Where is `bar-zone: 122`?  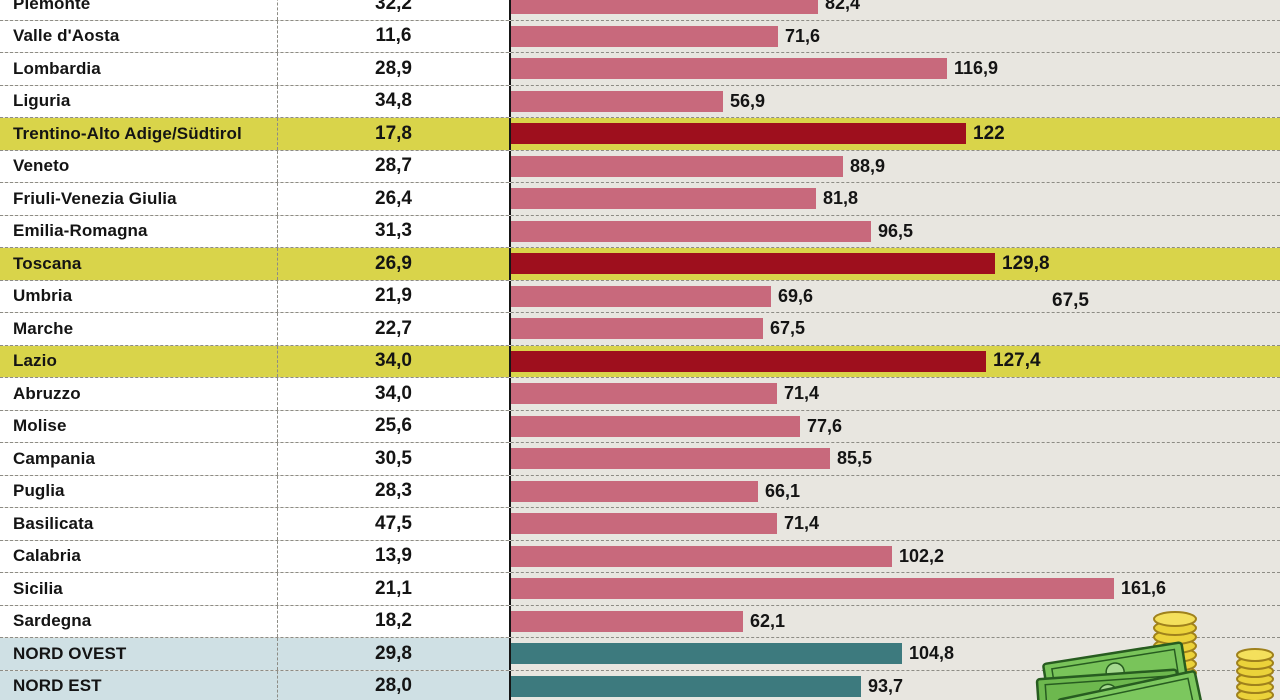 bar-zone: 122 is located at coordinates (894, 134).